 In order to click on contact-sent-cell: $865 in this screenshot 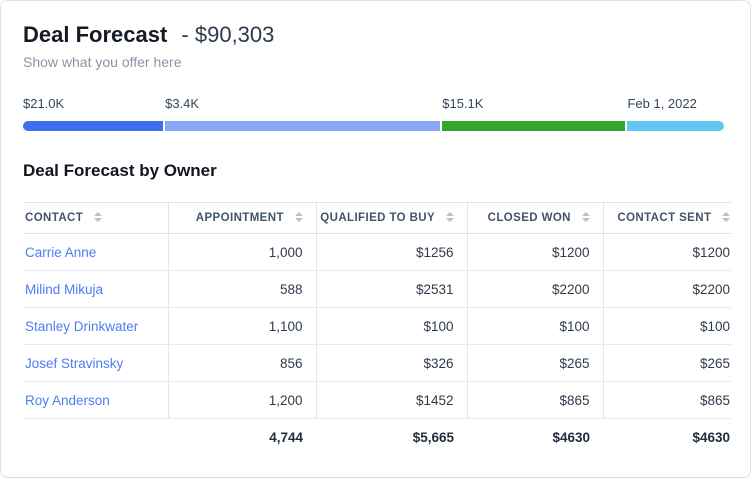, I will do `click(666, 400)`.